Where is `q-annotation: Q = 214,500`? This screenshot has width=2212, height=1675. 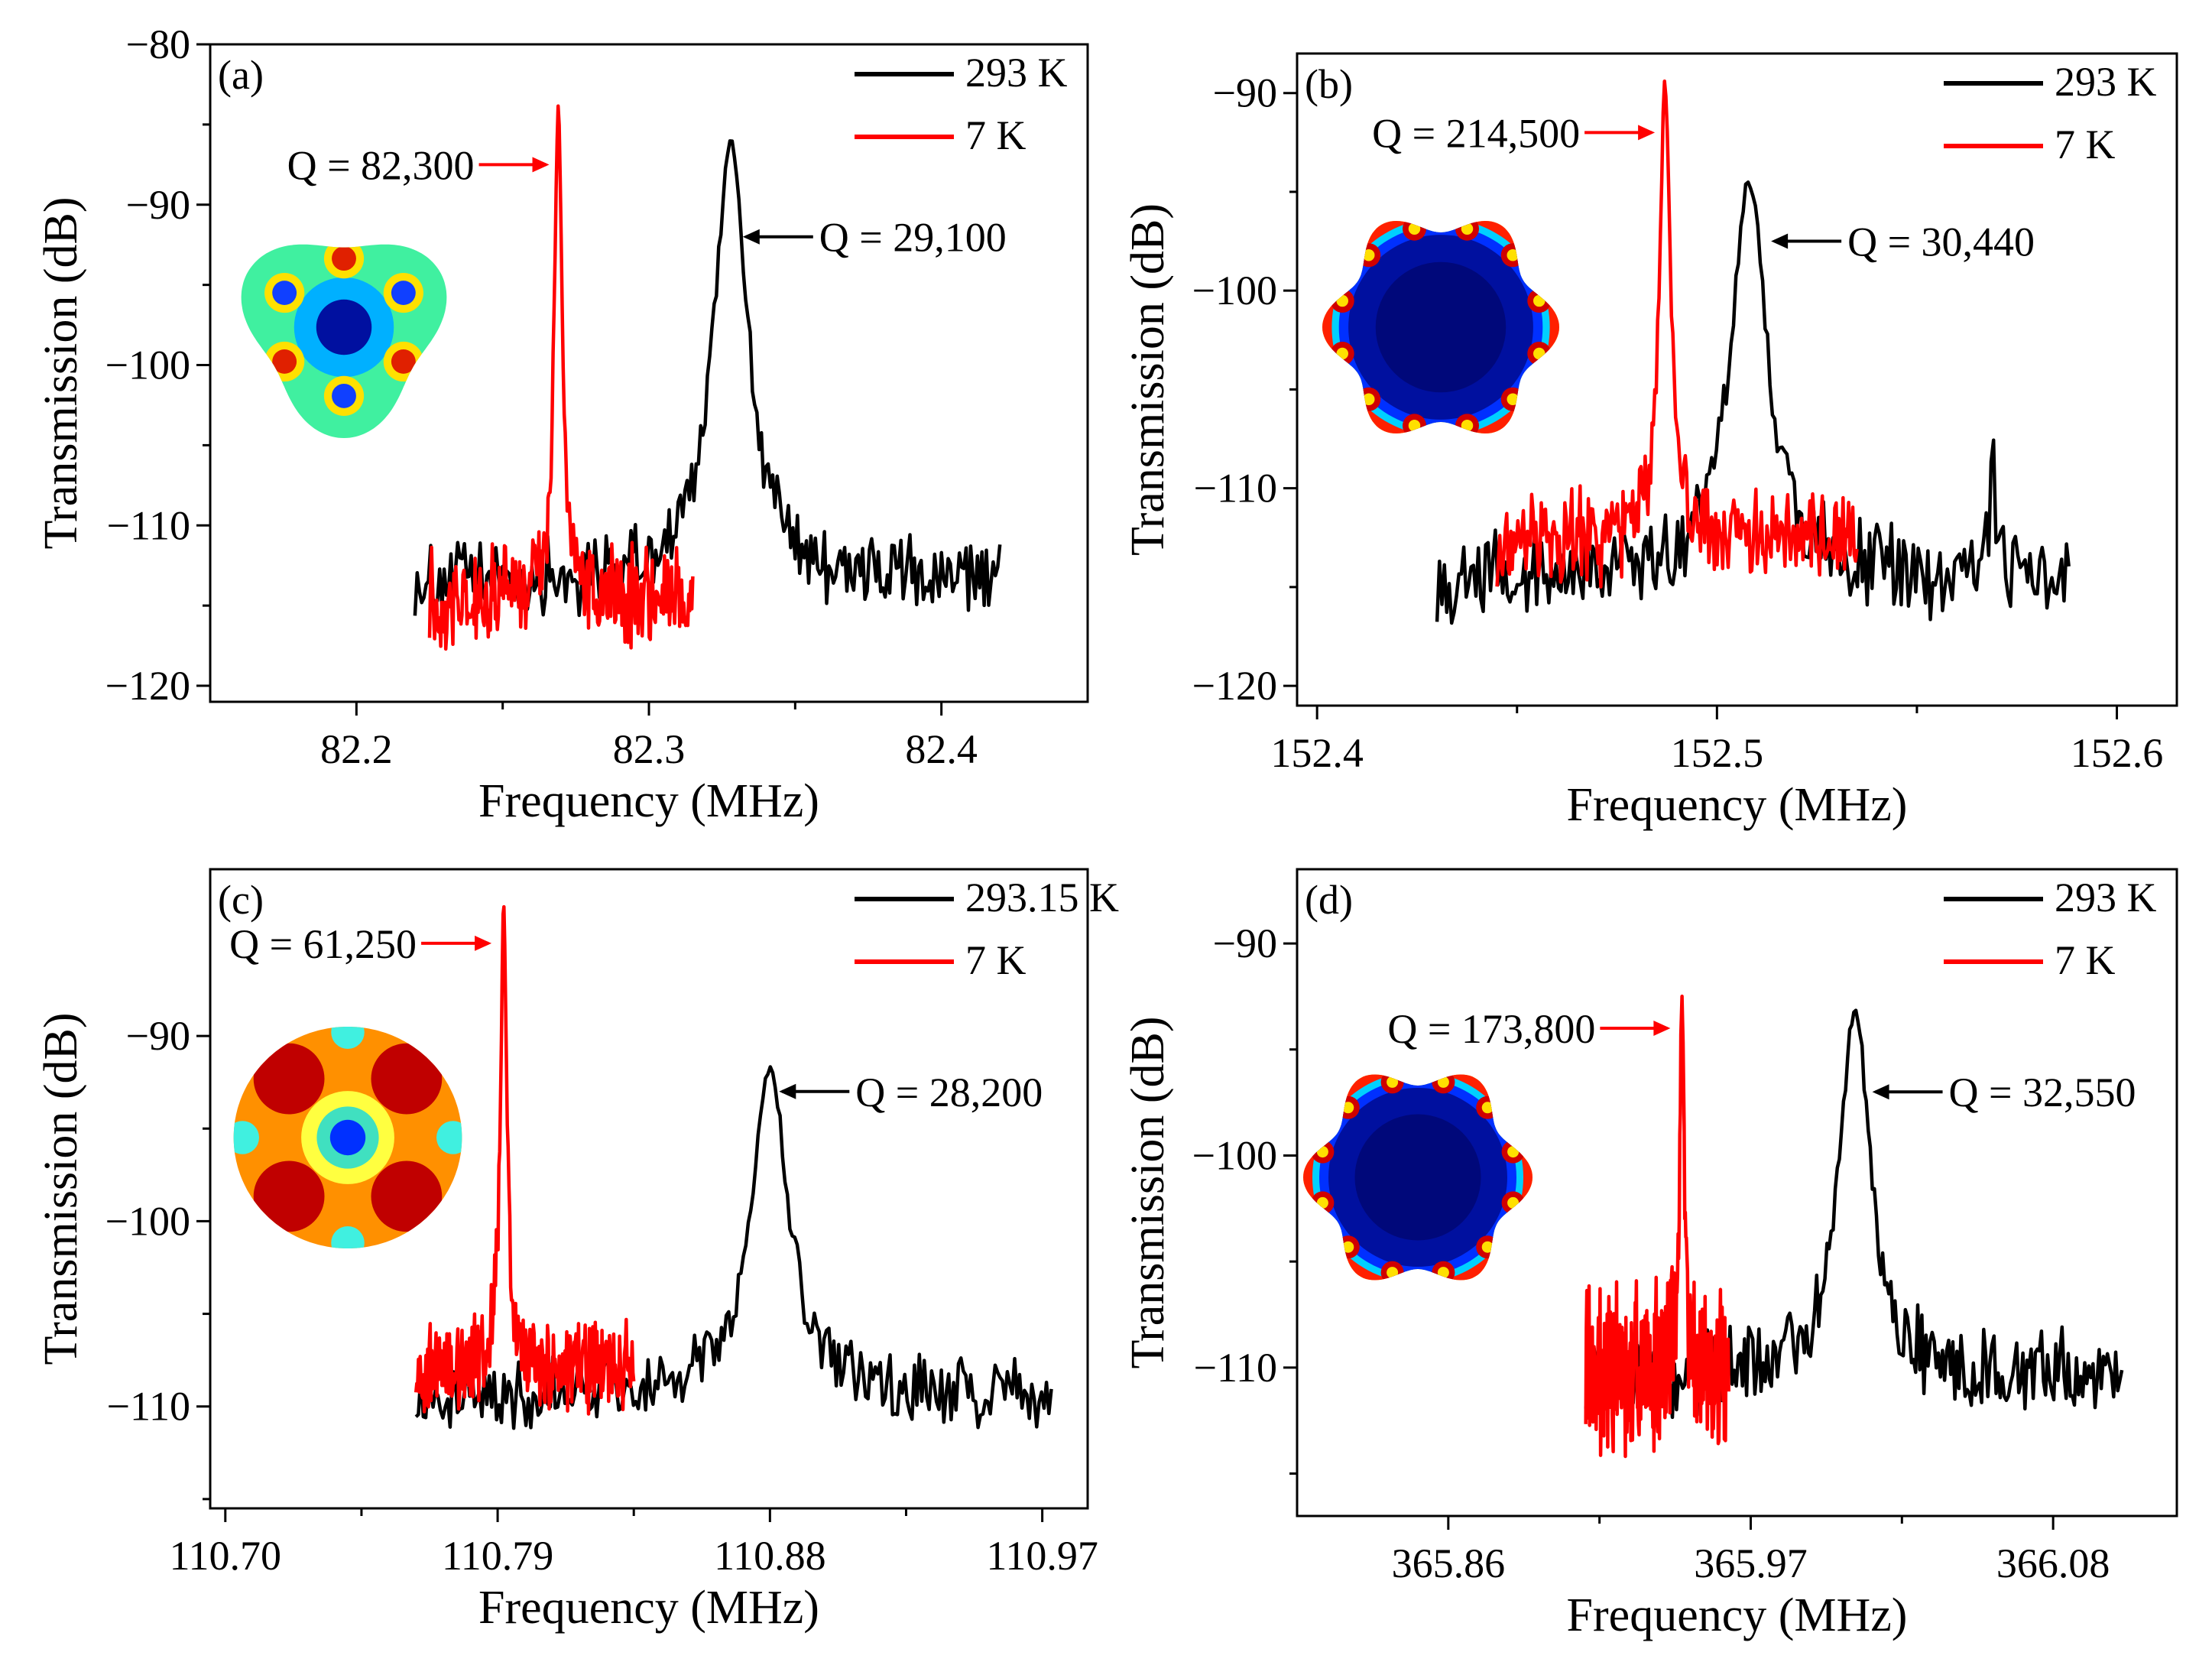
q-annotation: Q = 214,500 is located at coordinates (1514, 133).